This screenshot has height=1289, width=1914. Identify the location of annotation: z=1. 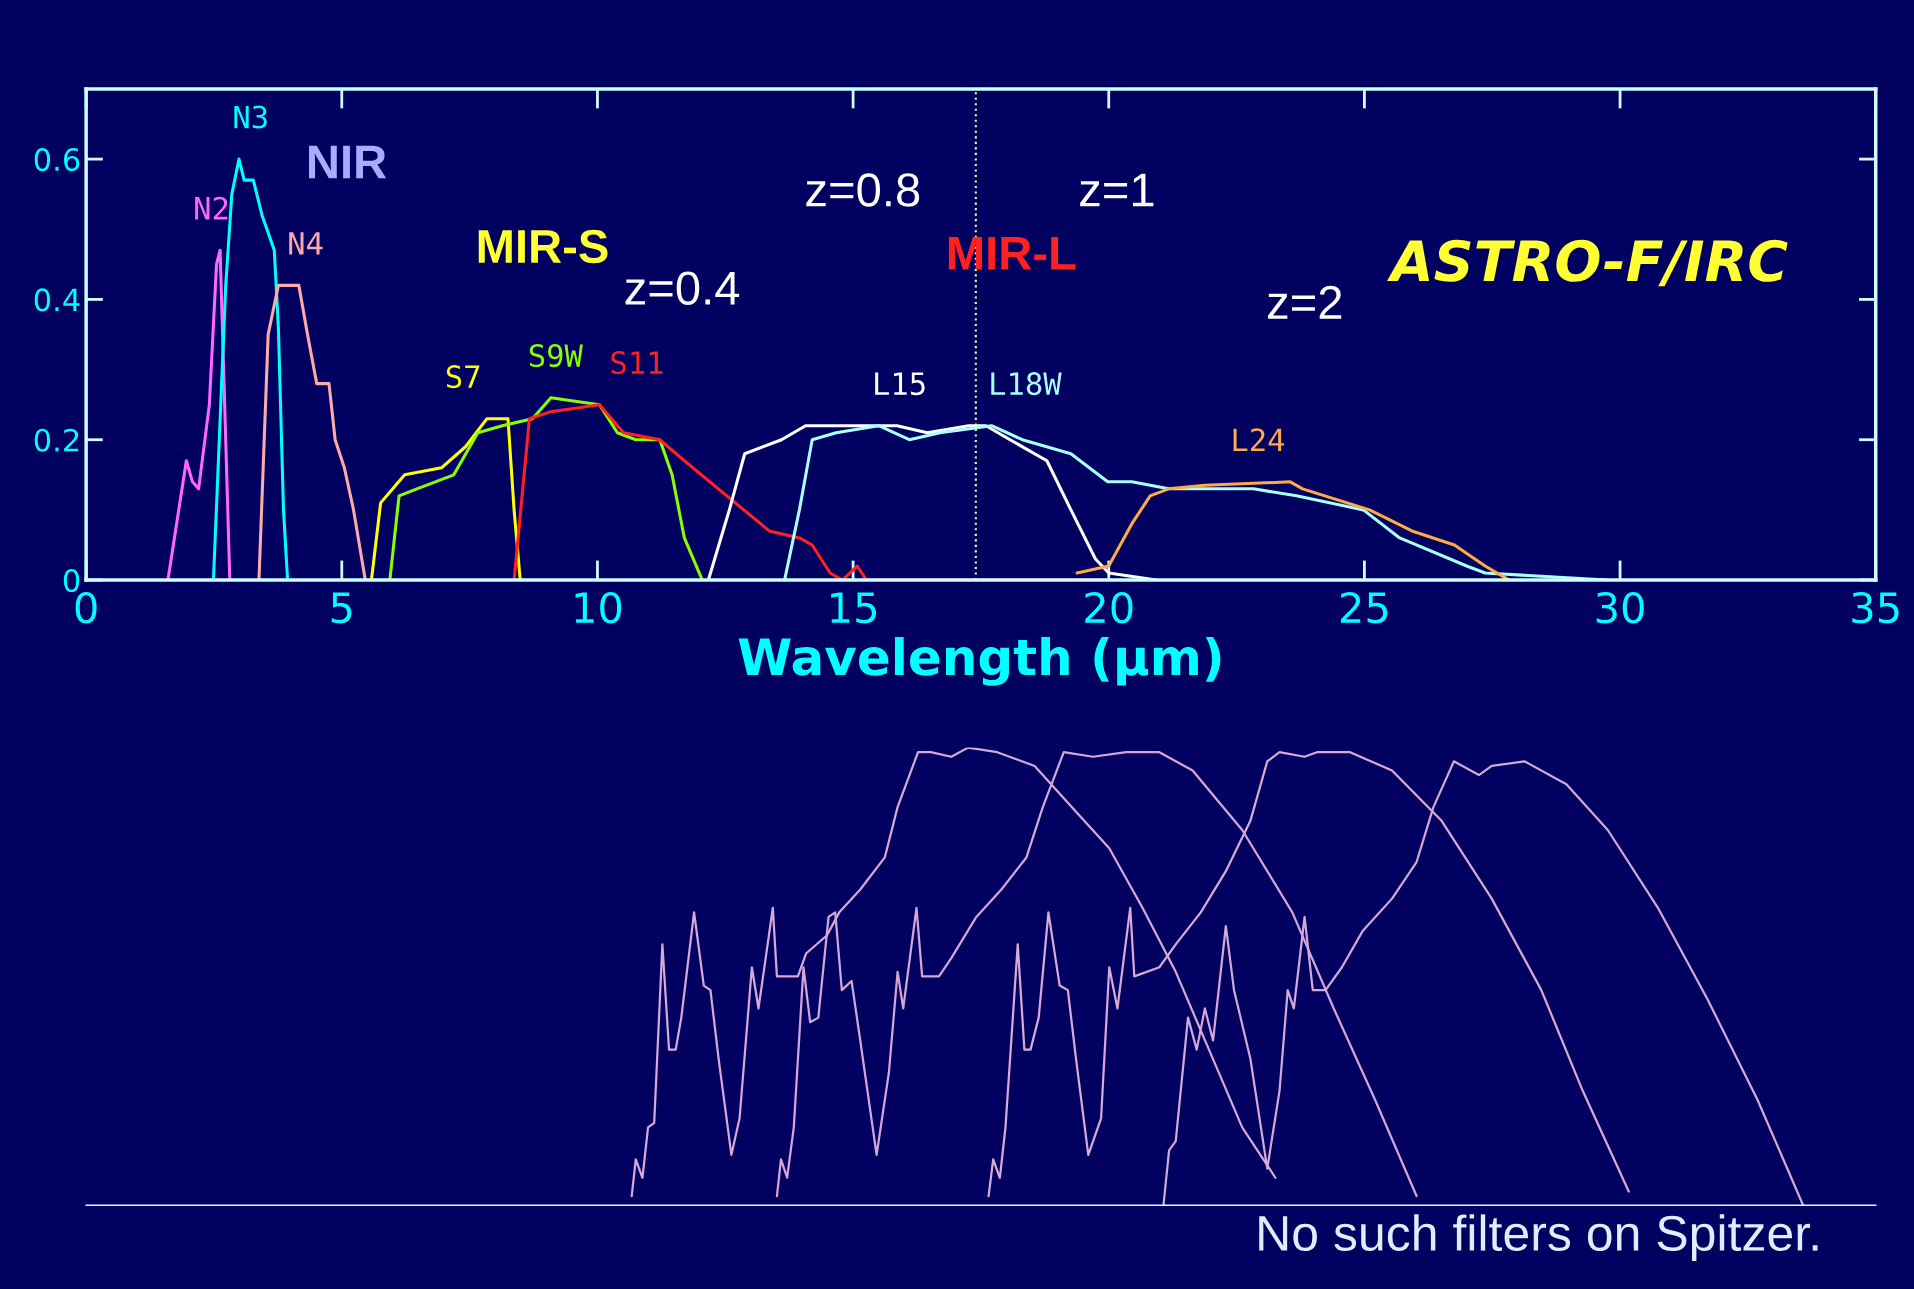
(1117, 190).